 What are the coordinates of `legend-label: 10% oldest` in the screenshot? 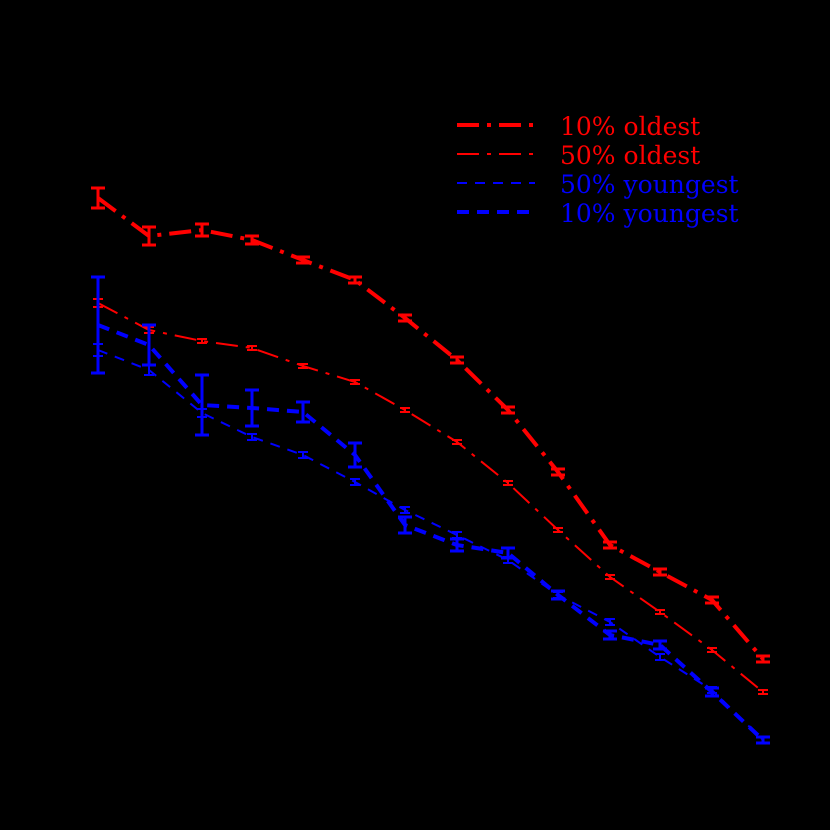 It's located at (630, 126).